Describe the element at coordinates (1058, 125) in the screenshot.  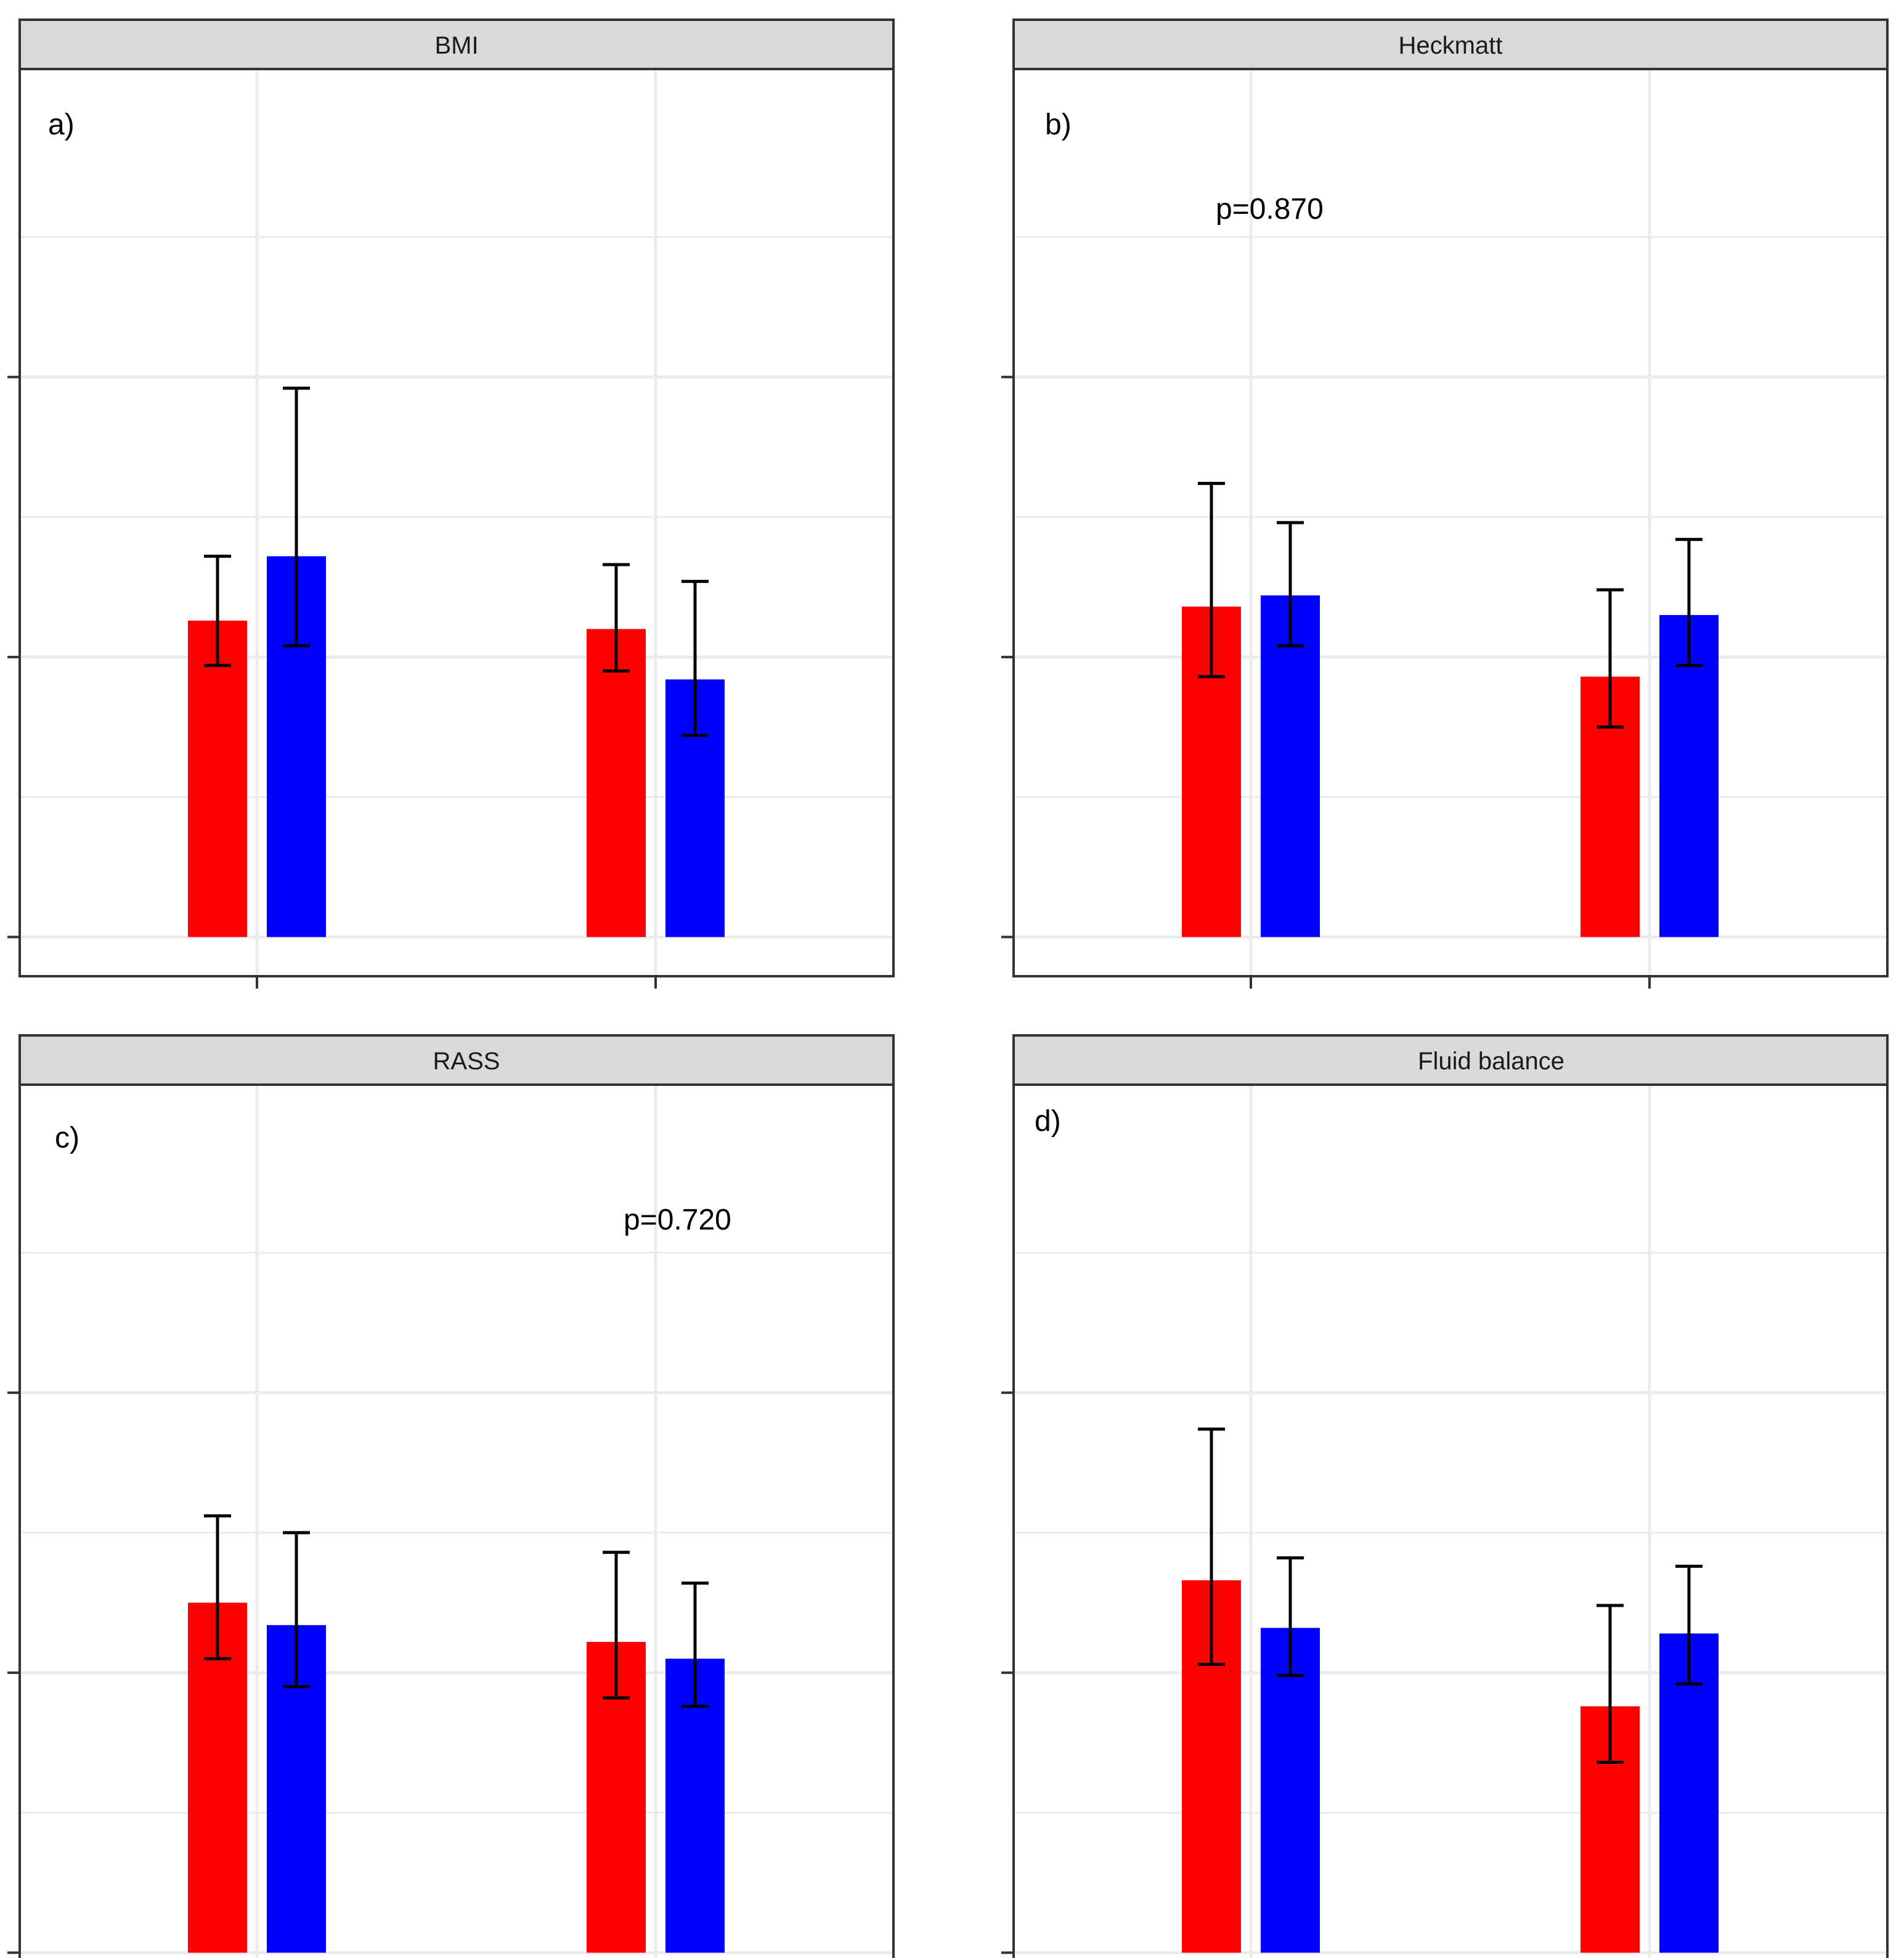
I see `panel-tag: b)` at that location.